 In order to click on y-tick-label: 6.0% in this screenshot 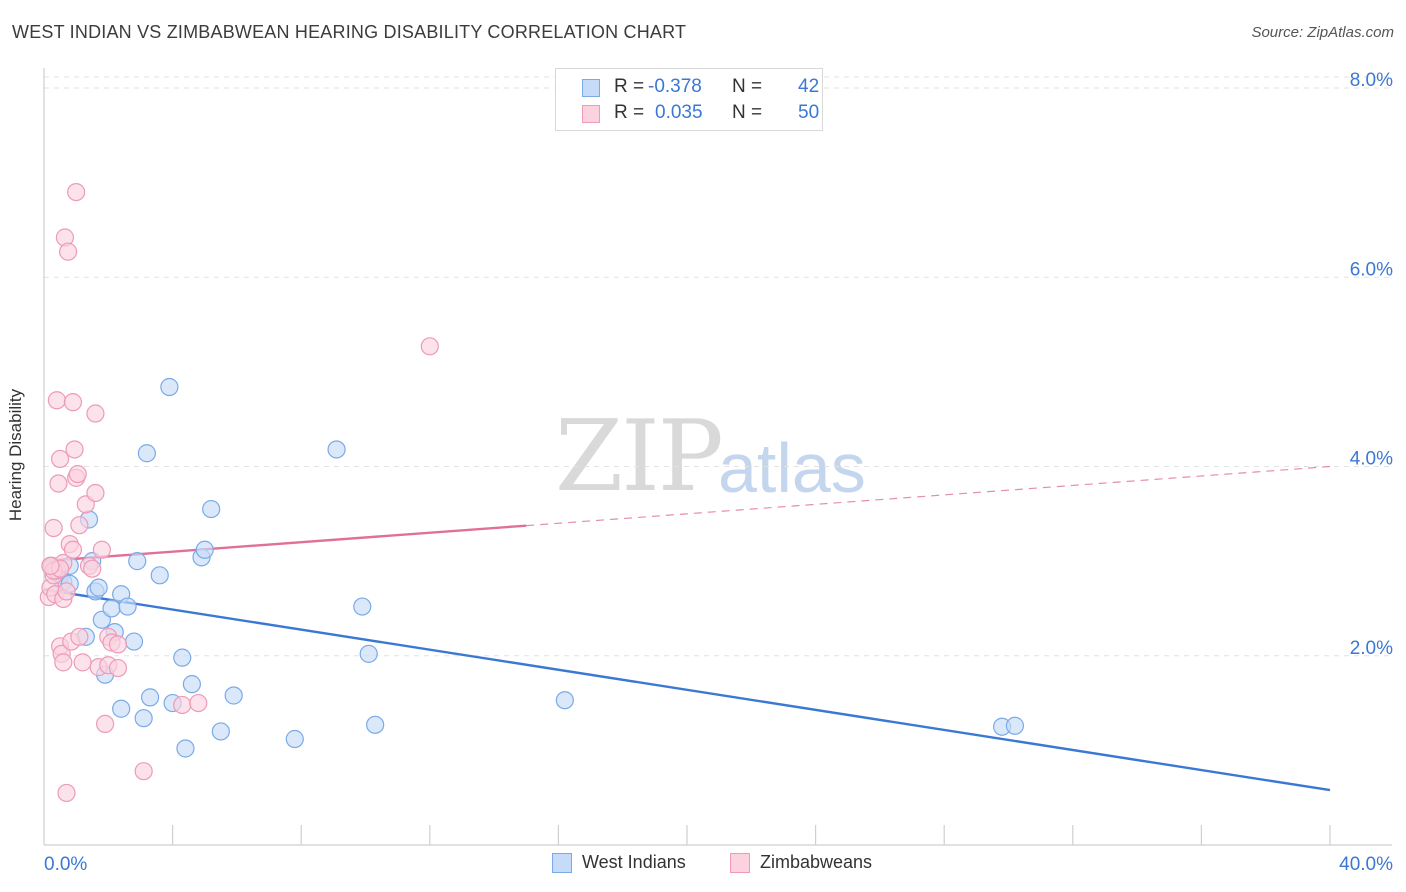, I will do `click(1371, 269)`.